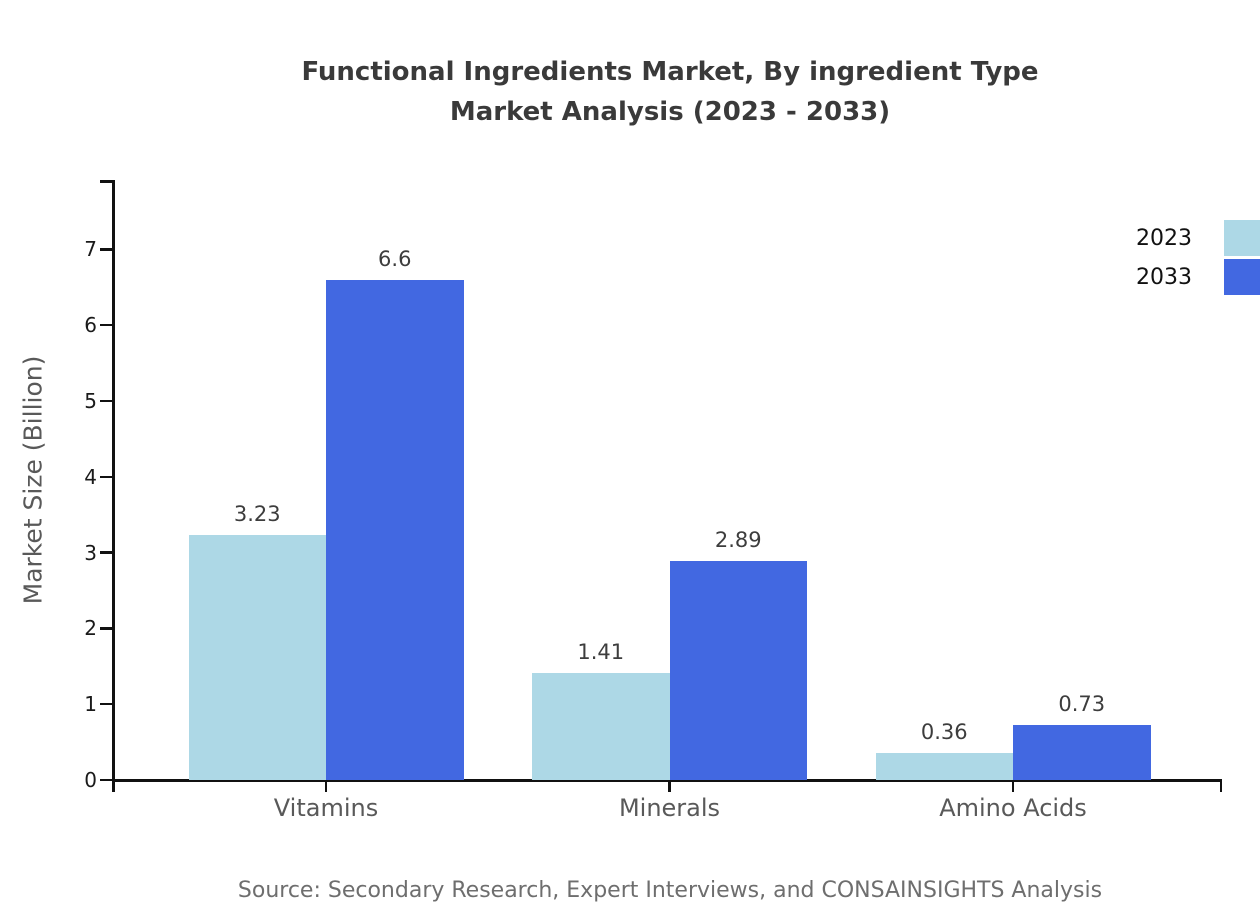 Image resolution: width=1260 pixels, height=920 pixels. I want to click on x-axis-end-tick, so click(1220, 786).